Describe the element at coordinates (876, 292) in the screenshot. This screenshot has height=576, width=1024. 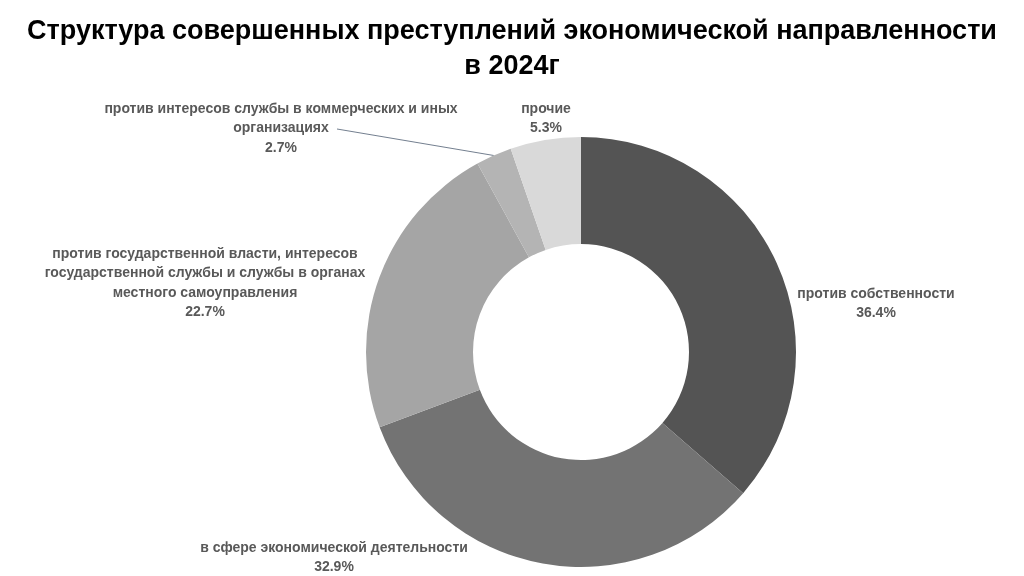
I see `slice-label: против собственности` at that location.